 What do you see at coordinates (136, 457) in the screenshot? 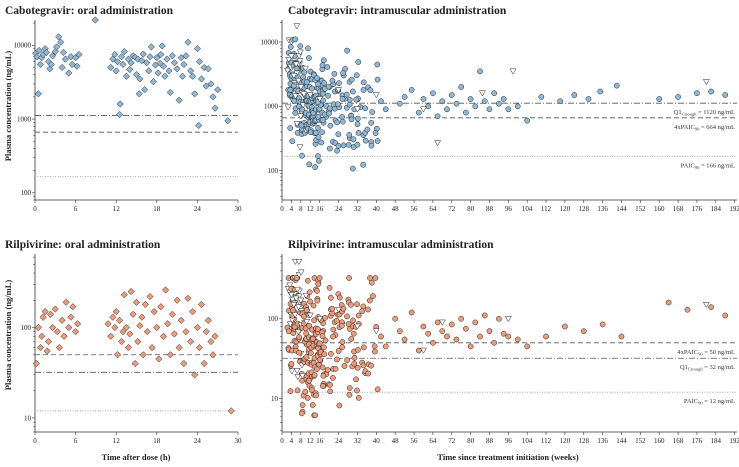
I see `x-axis-label-oral: Time after dose (h)` at bounding box center [136, 457].